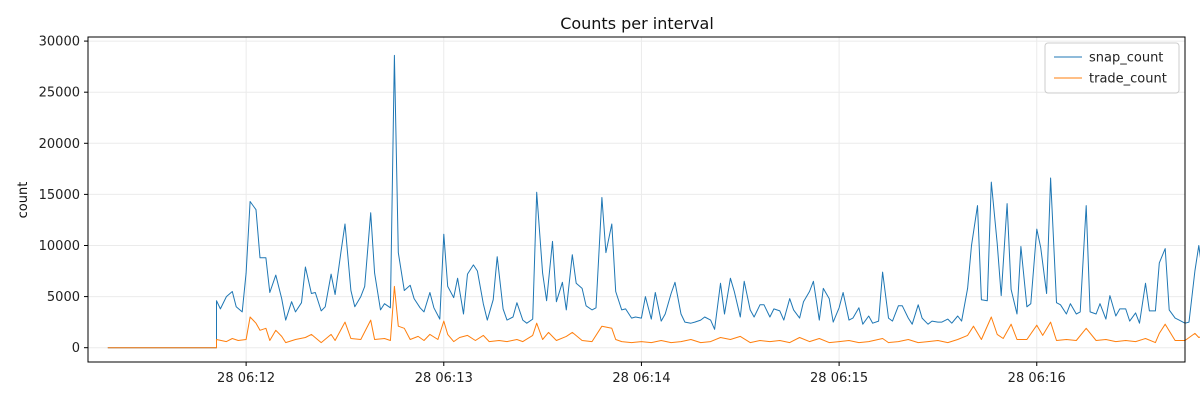 The height and width of the screenshot is (400, 1200). What do you see at coordinates (839, 378) in the screenshot?
I see `x-tick-label: 28 06:15` at bounding box center [839, 378].